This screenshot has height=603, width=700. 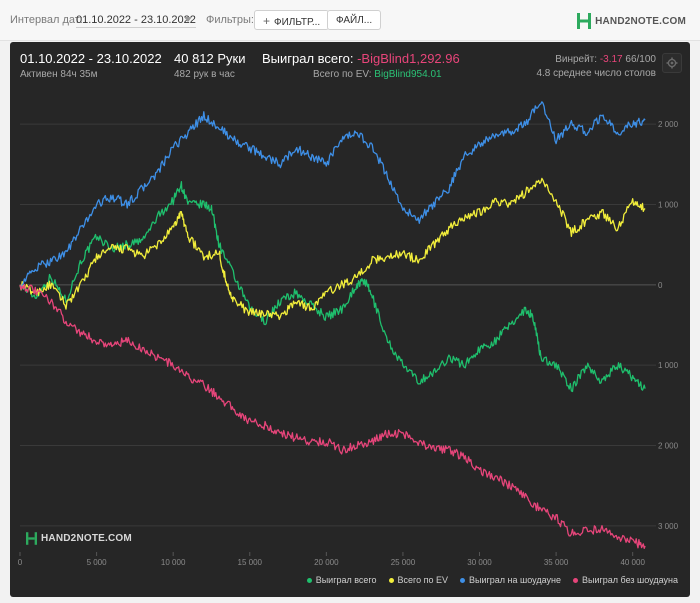 I want to click on legend-item-ev: Всего по EV, so click(x=418, y=580).